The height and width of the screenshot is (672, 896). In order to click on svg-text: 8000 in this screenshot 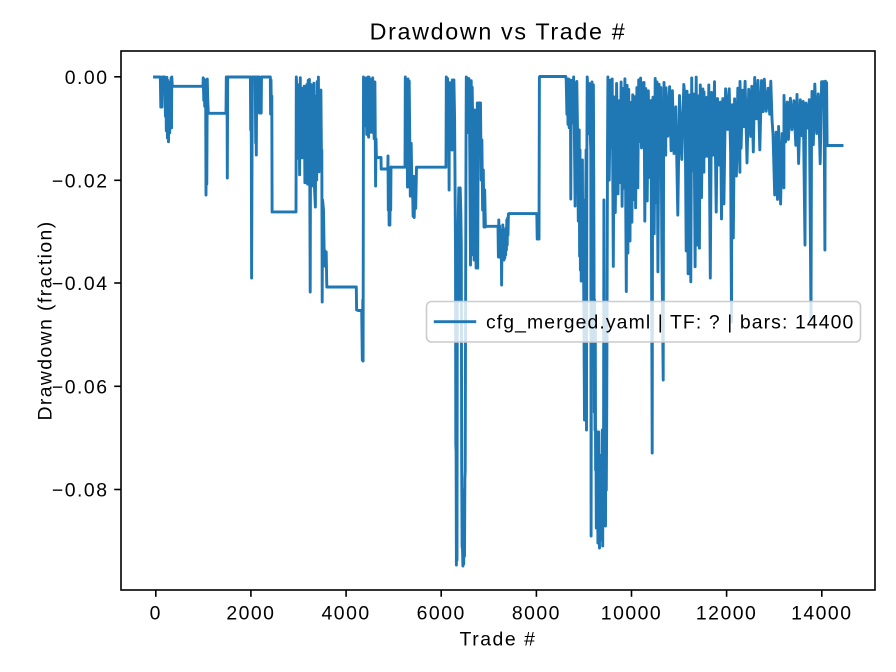, I will do `click(536, 614)`.